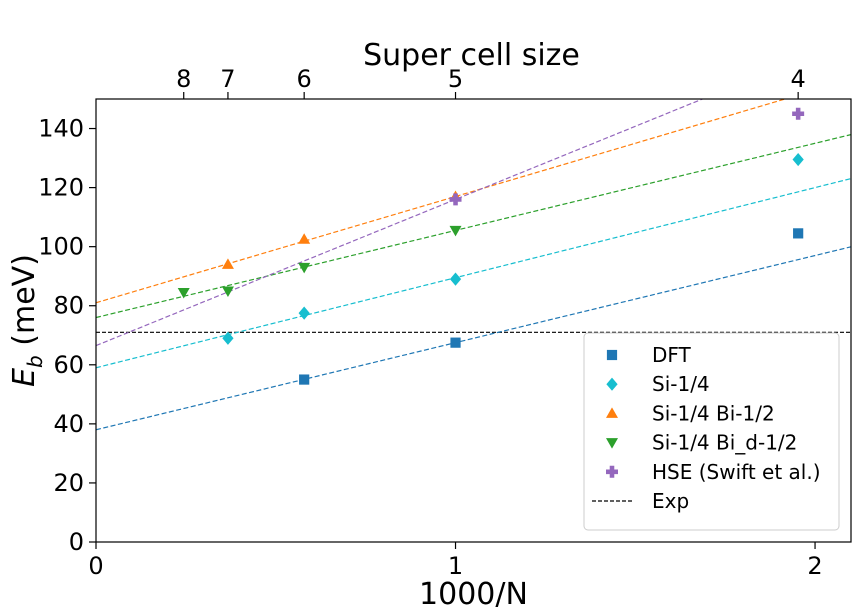 The height and width of the screenshot is (614, 859). Describe the element at coordinates (304, 238) in the screenshot. I see `data-point-s2-p1` at that location.